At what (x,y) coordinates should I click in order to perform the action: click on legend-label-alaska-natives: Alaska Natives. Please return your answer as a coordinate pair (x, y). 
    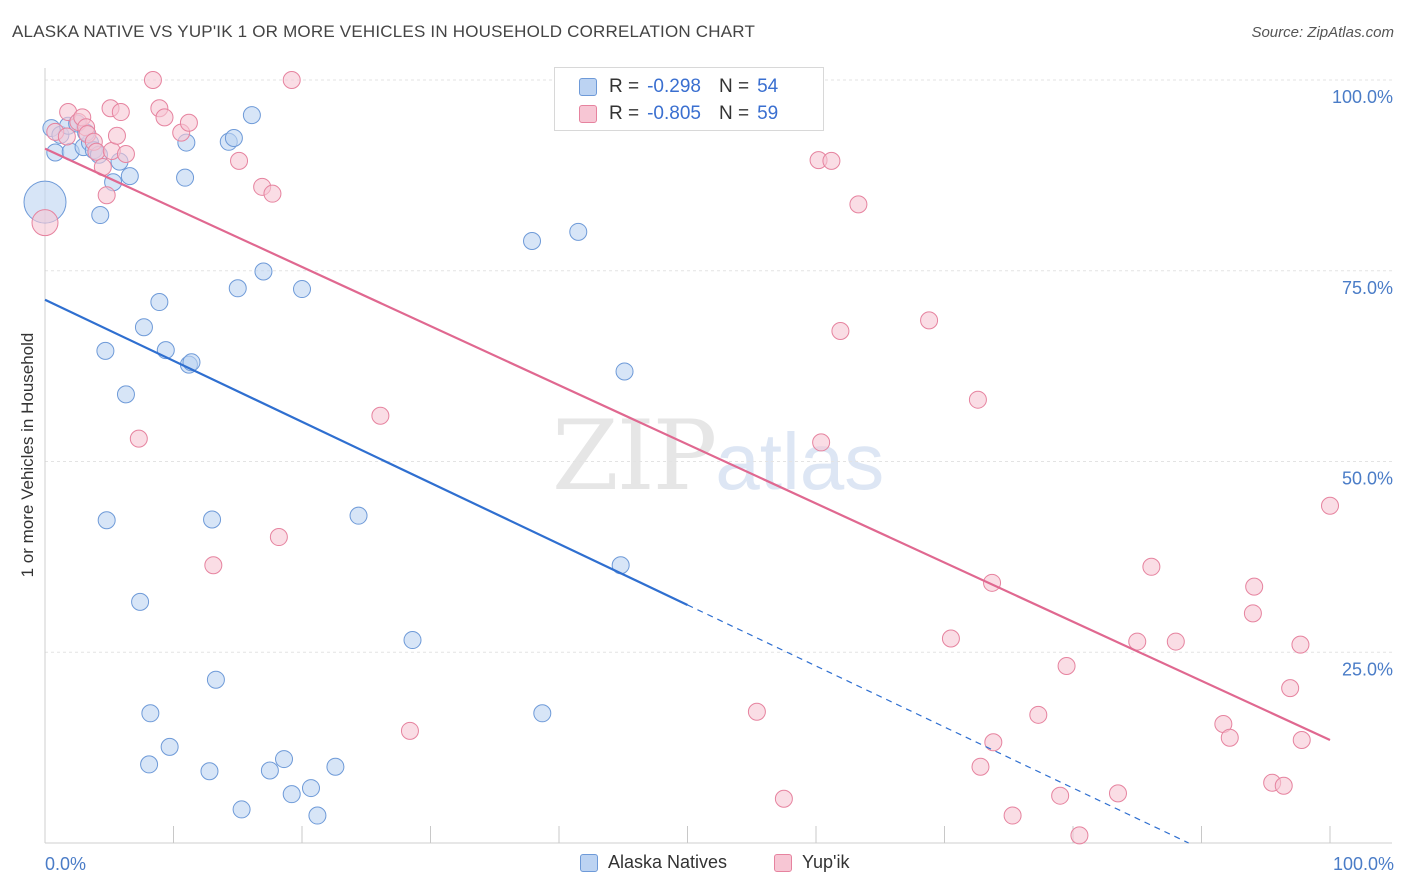
    Looking at the image, I should click on (668, 862).